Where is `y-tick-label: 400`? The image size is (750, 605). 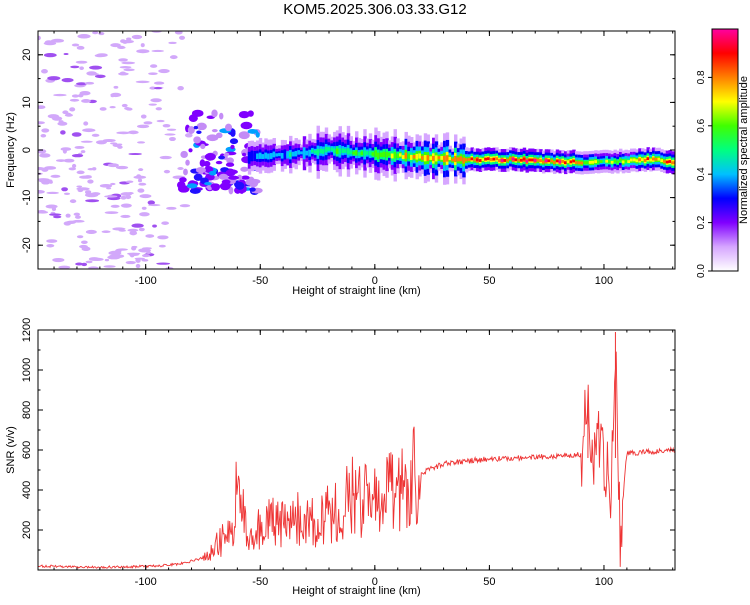 y-tick-label: 400 is located at coordinates (27, 490).